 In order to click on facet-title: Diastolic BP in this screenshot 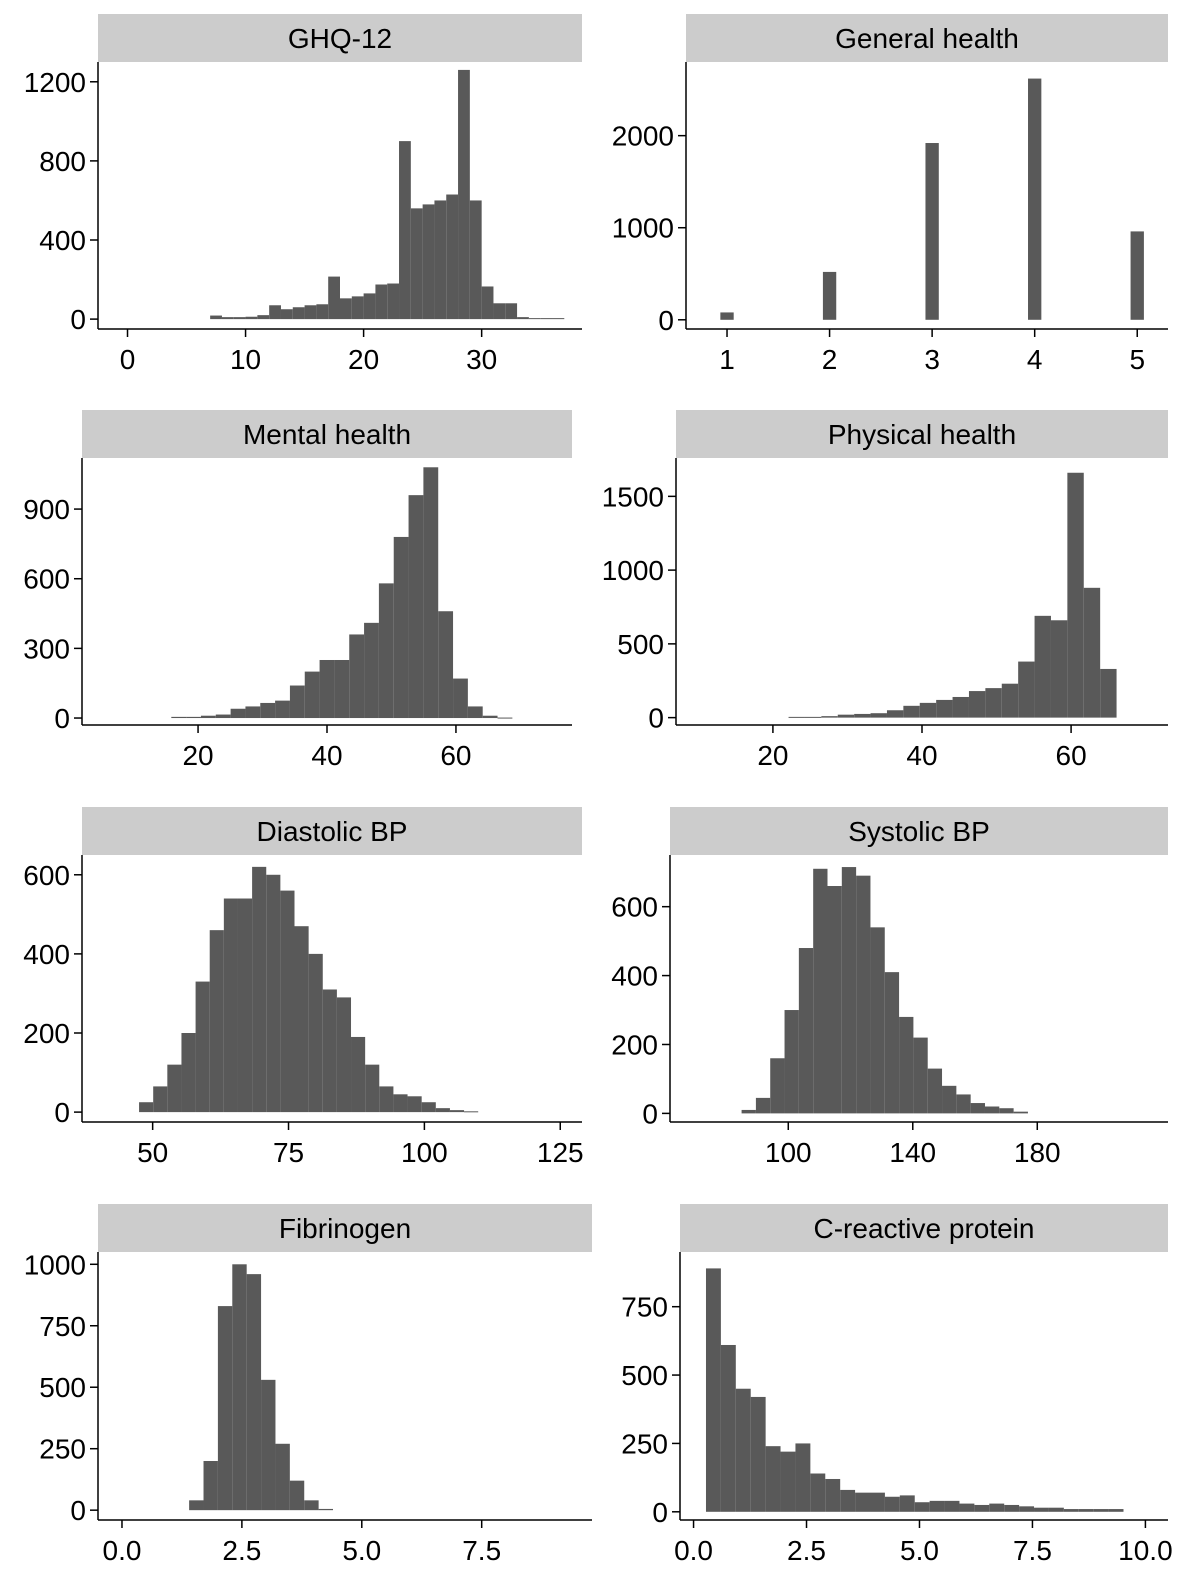, I will do `click(332, 831)`.